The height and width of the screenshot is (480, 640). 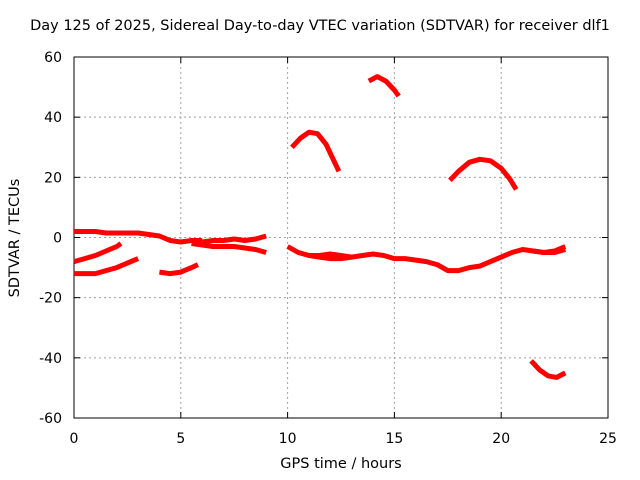 I want to click on y-tick-label: 40, so click(x=53, y=118).